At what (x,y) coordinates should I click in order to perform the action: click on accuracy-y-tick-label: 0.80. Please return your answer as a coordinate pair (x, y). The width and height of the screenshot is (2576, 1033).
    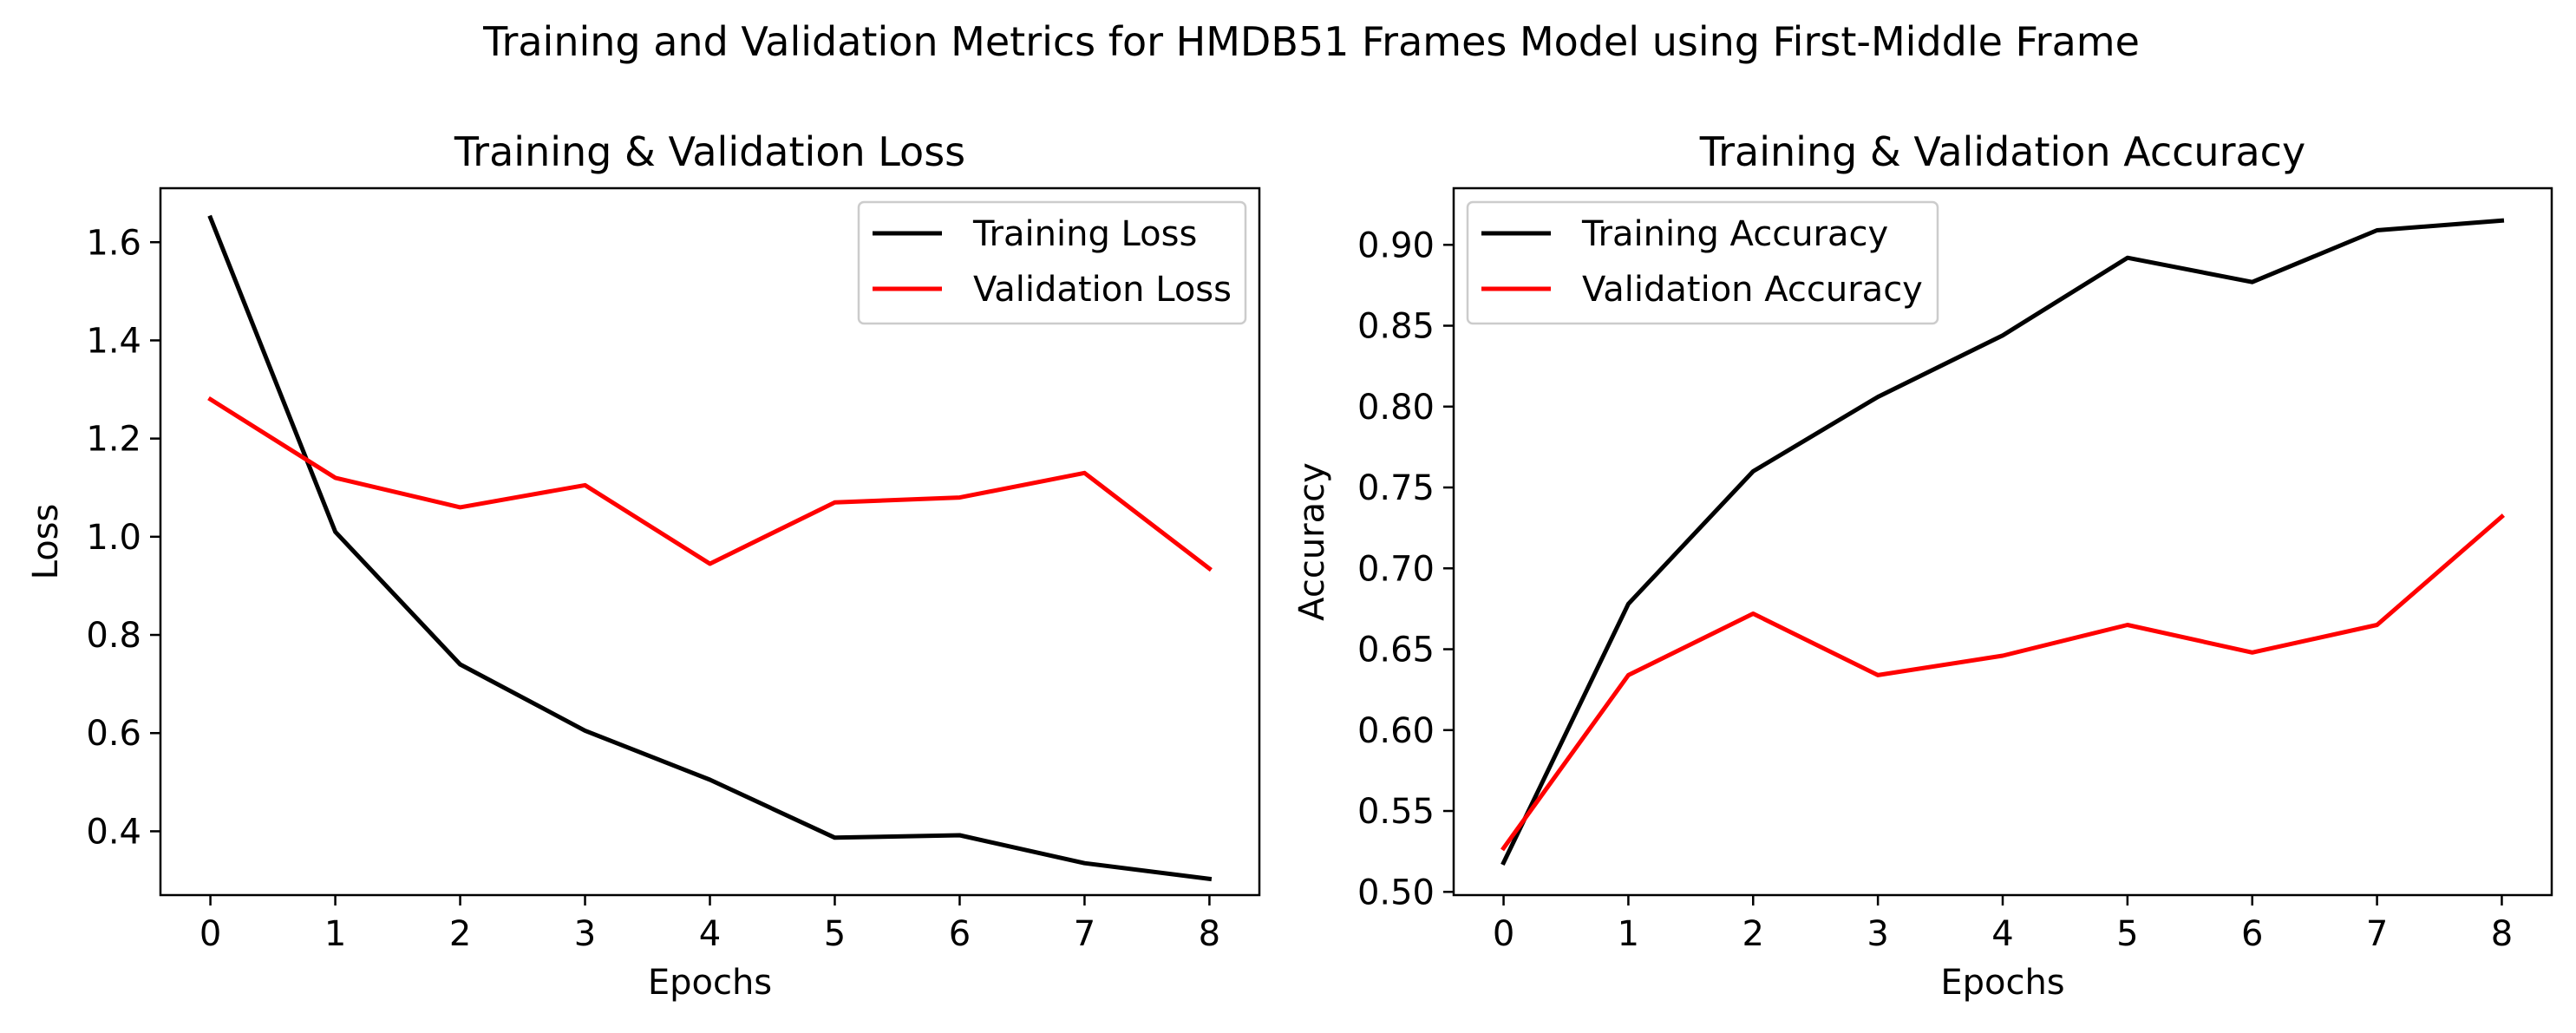
    Looking at the image, I should click on (1396, 408).